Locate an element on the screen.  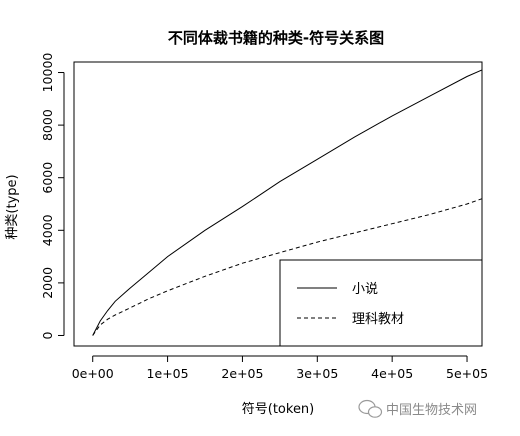
y-tick-label: 6000 is located at coordinates (47, 178).